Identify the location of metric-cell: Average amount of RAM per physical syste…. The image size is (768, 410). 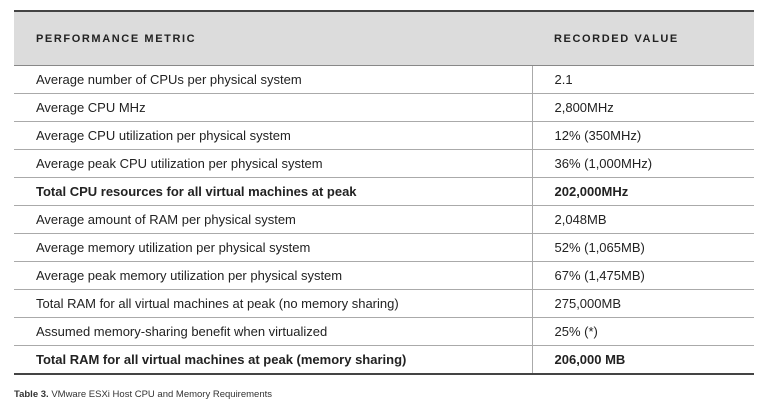
(273, 219).